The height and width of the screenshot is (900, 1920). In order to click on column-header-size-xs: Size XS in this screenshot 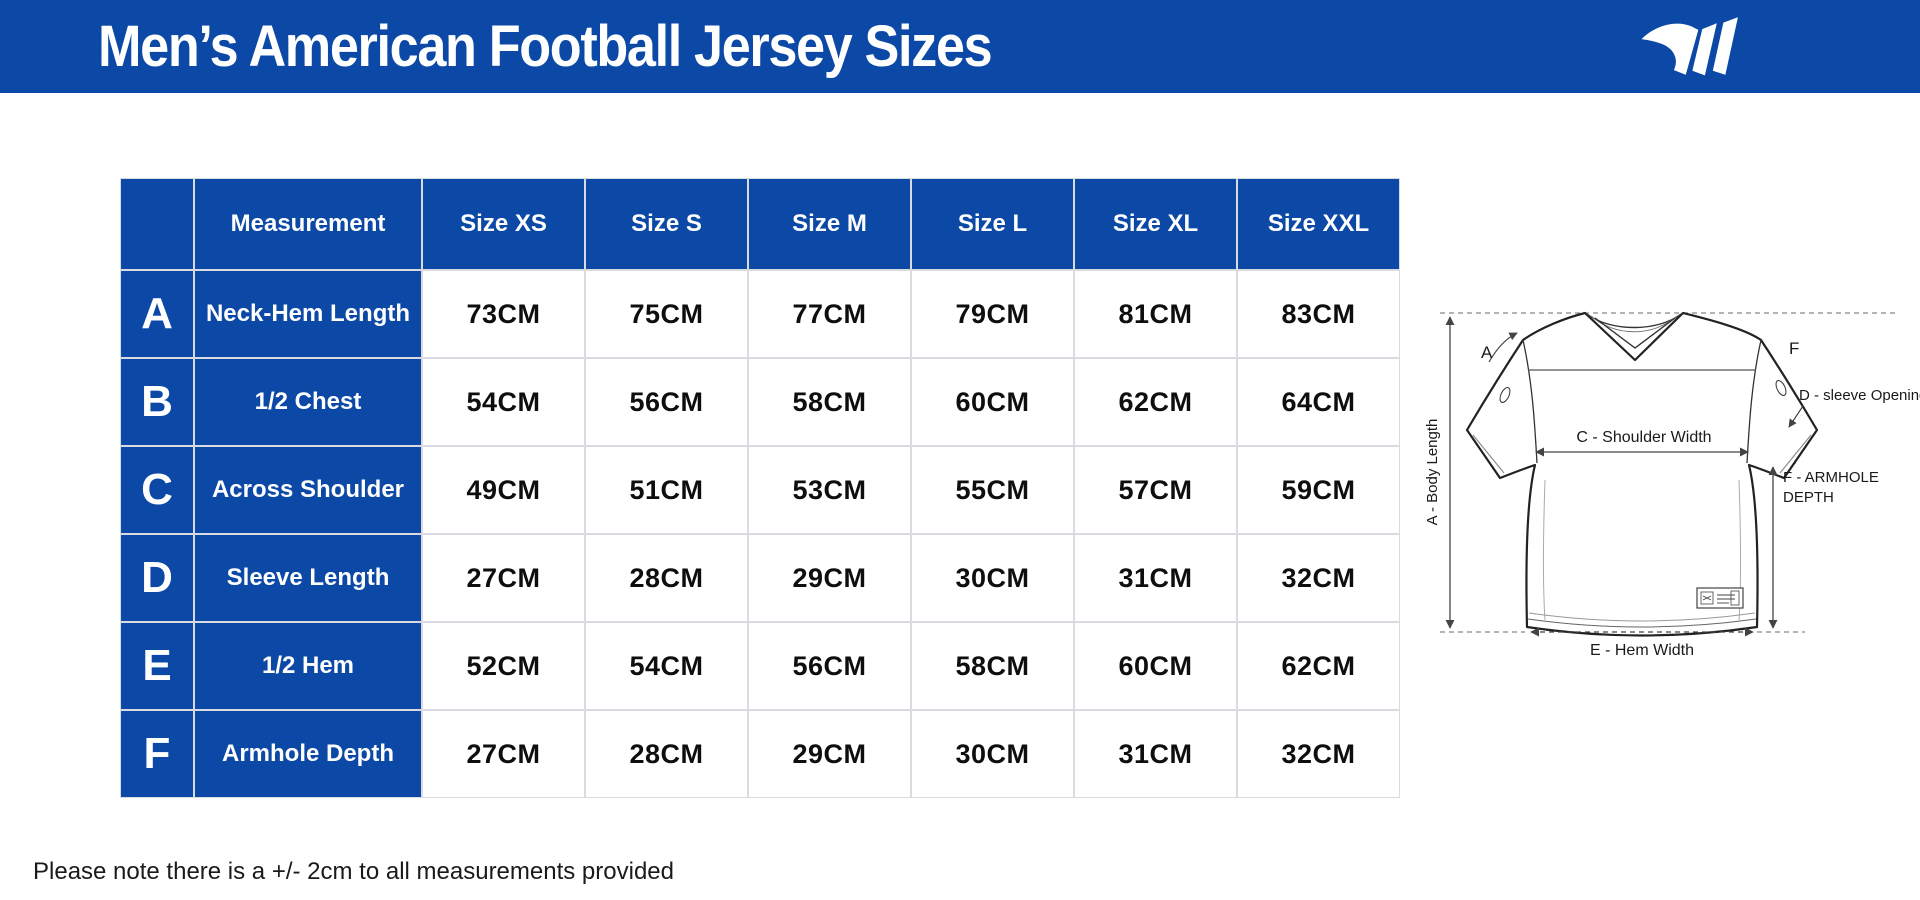, I will do `click(503, 224)`.